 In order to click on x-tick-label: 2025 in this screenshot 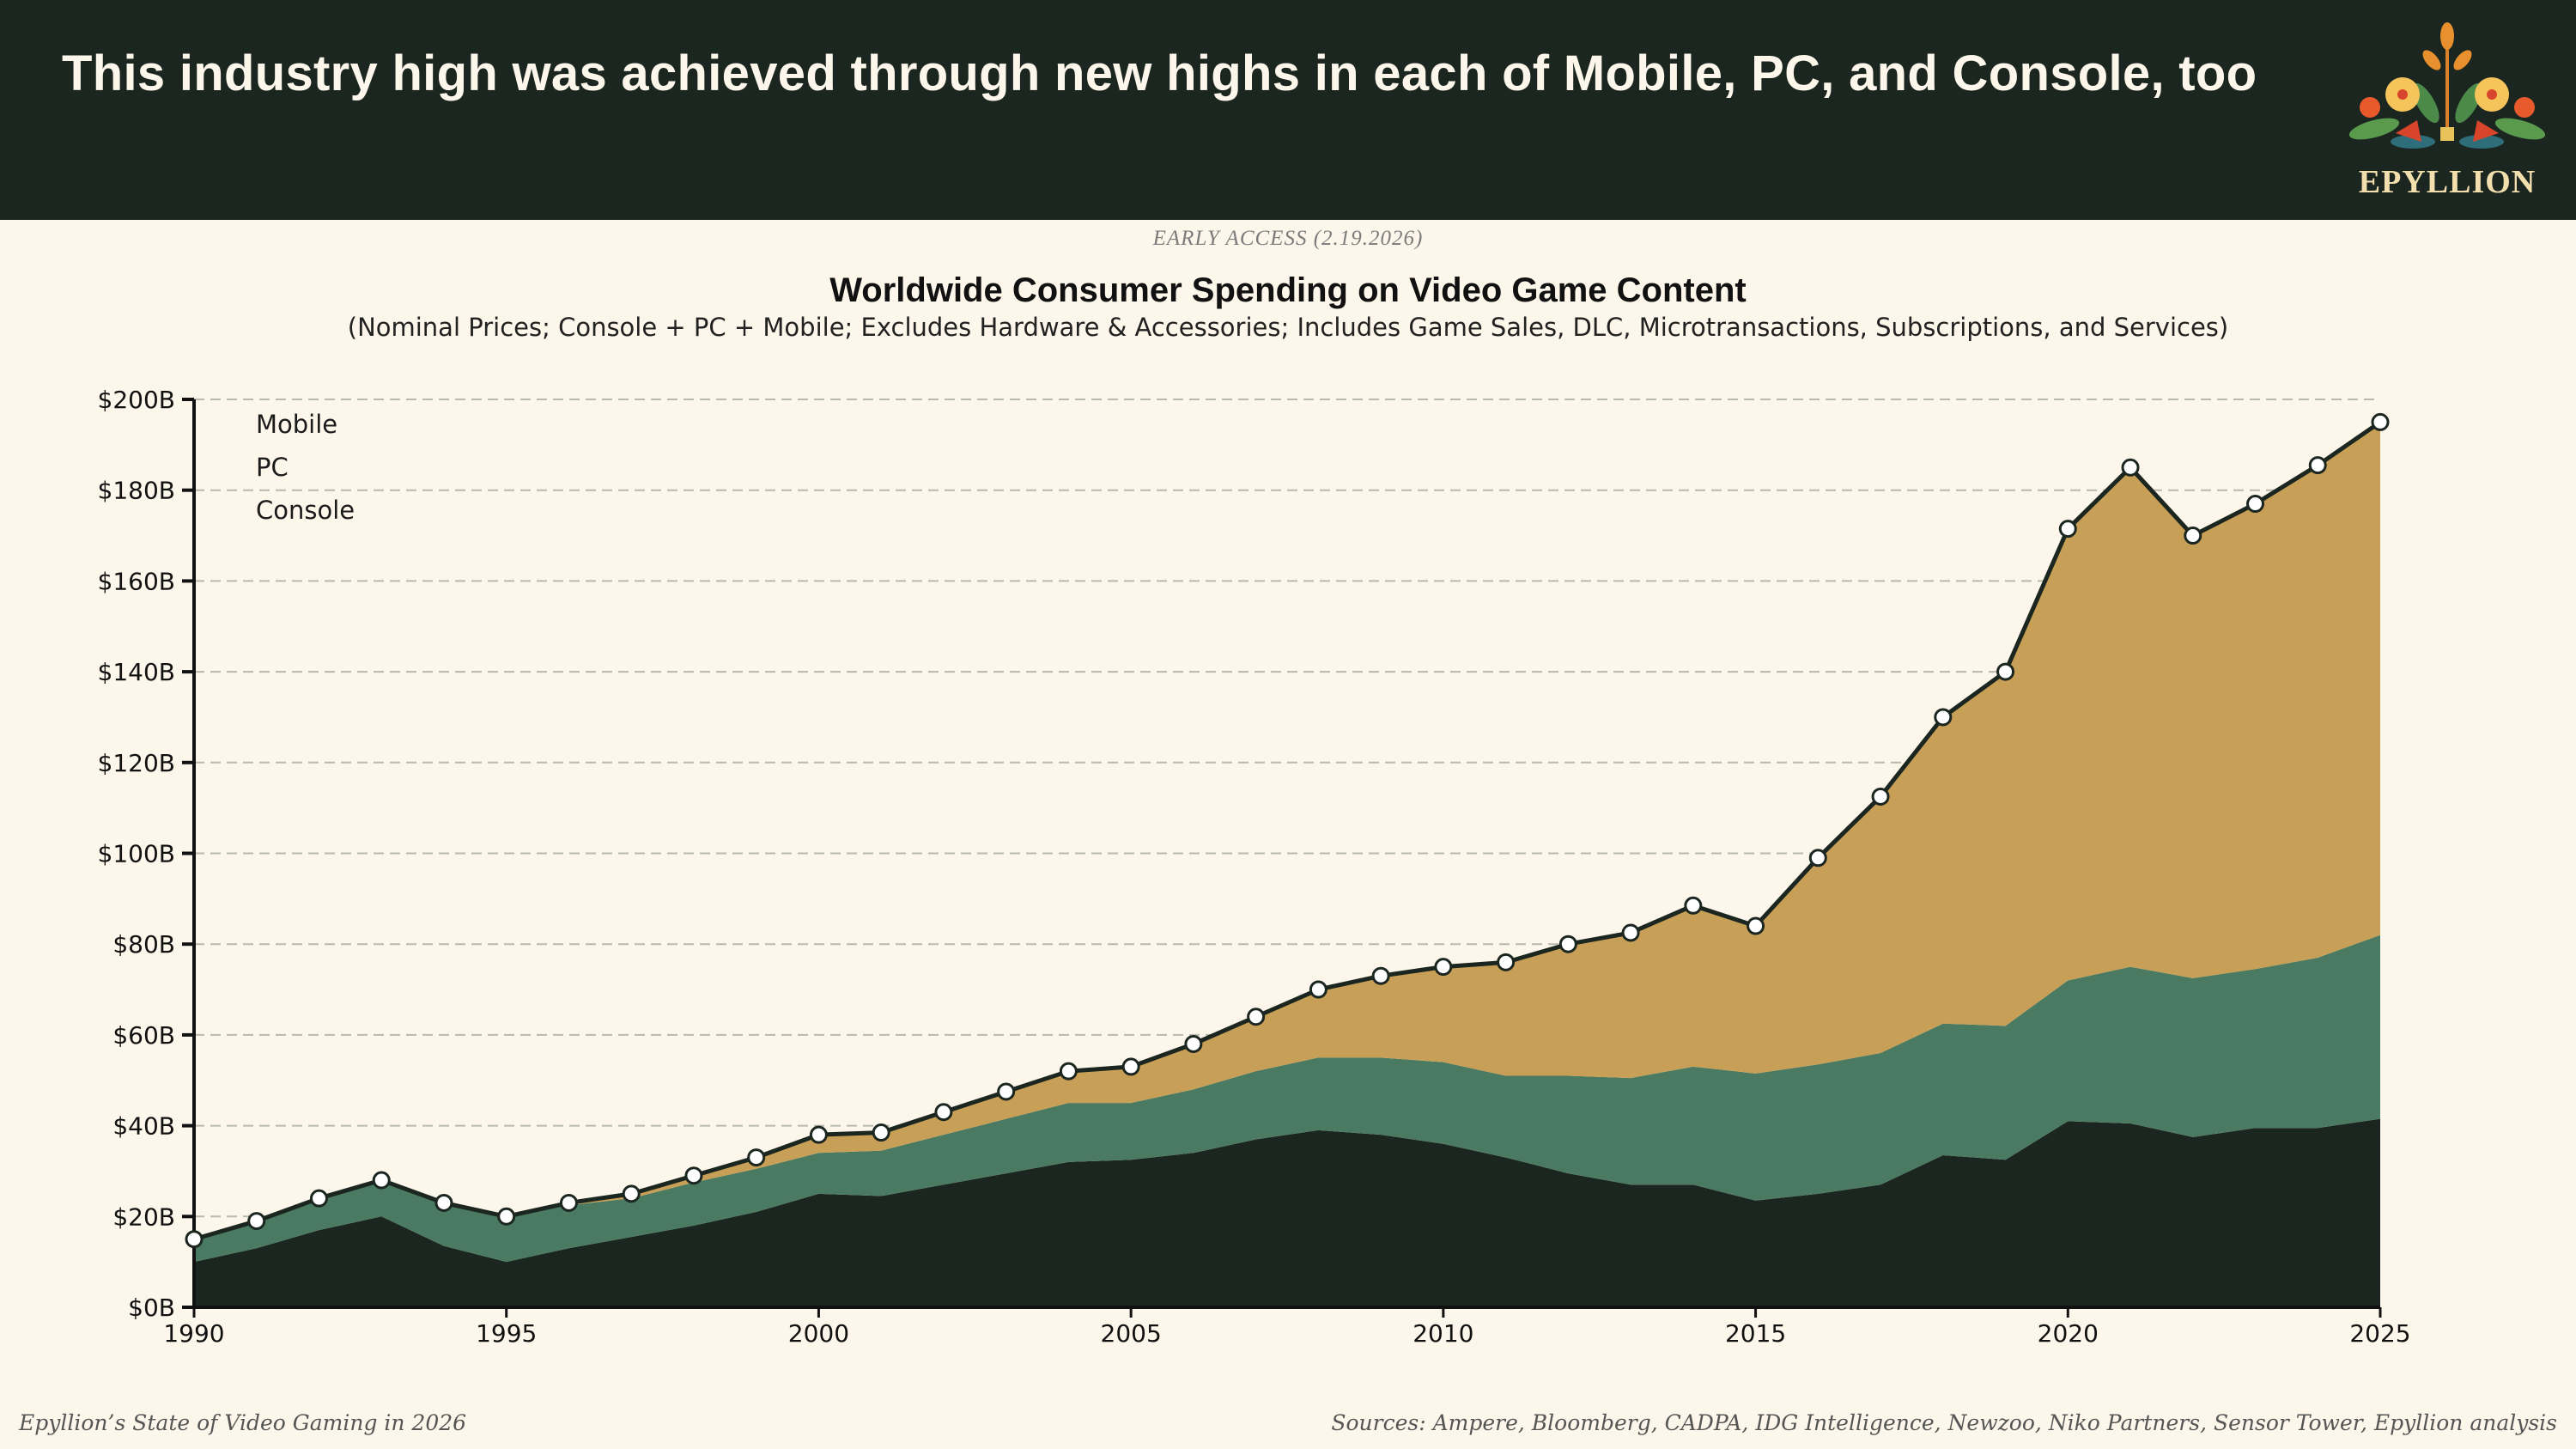, I will do `click(2379, 1333)`.